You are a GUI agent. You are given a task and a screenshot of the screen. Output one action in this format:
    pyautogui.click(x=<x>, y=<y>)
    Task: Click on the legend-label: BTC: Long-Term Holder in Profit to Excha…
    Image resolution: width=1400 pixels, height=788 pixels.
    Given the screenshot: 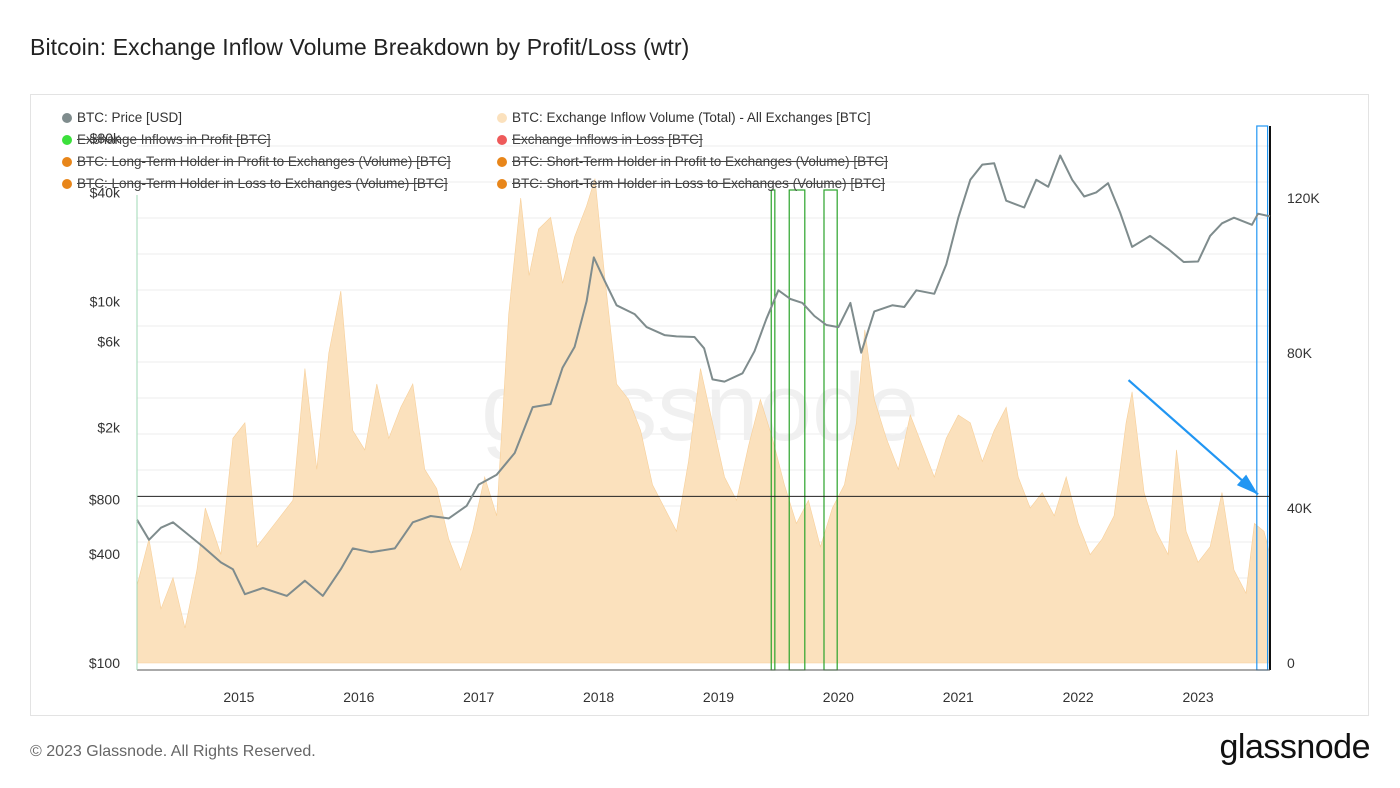 What is the action you would take?
    pyautogui.click(x=264, y=161)
    